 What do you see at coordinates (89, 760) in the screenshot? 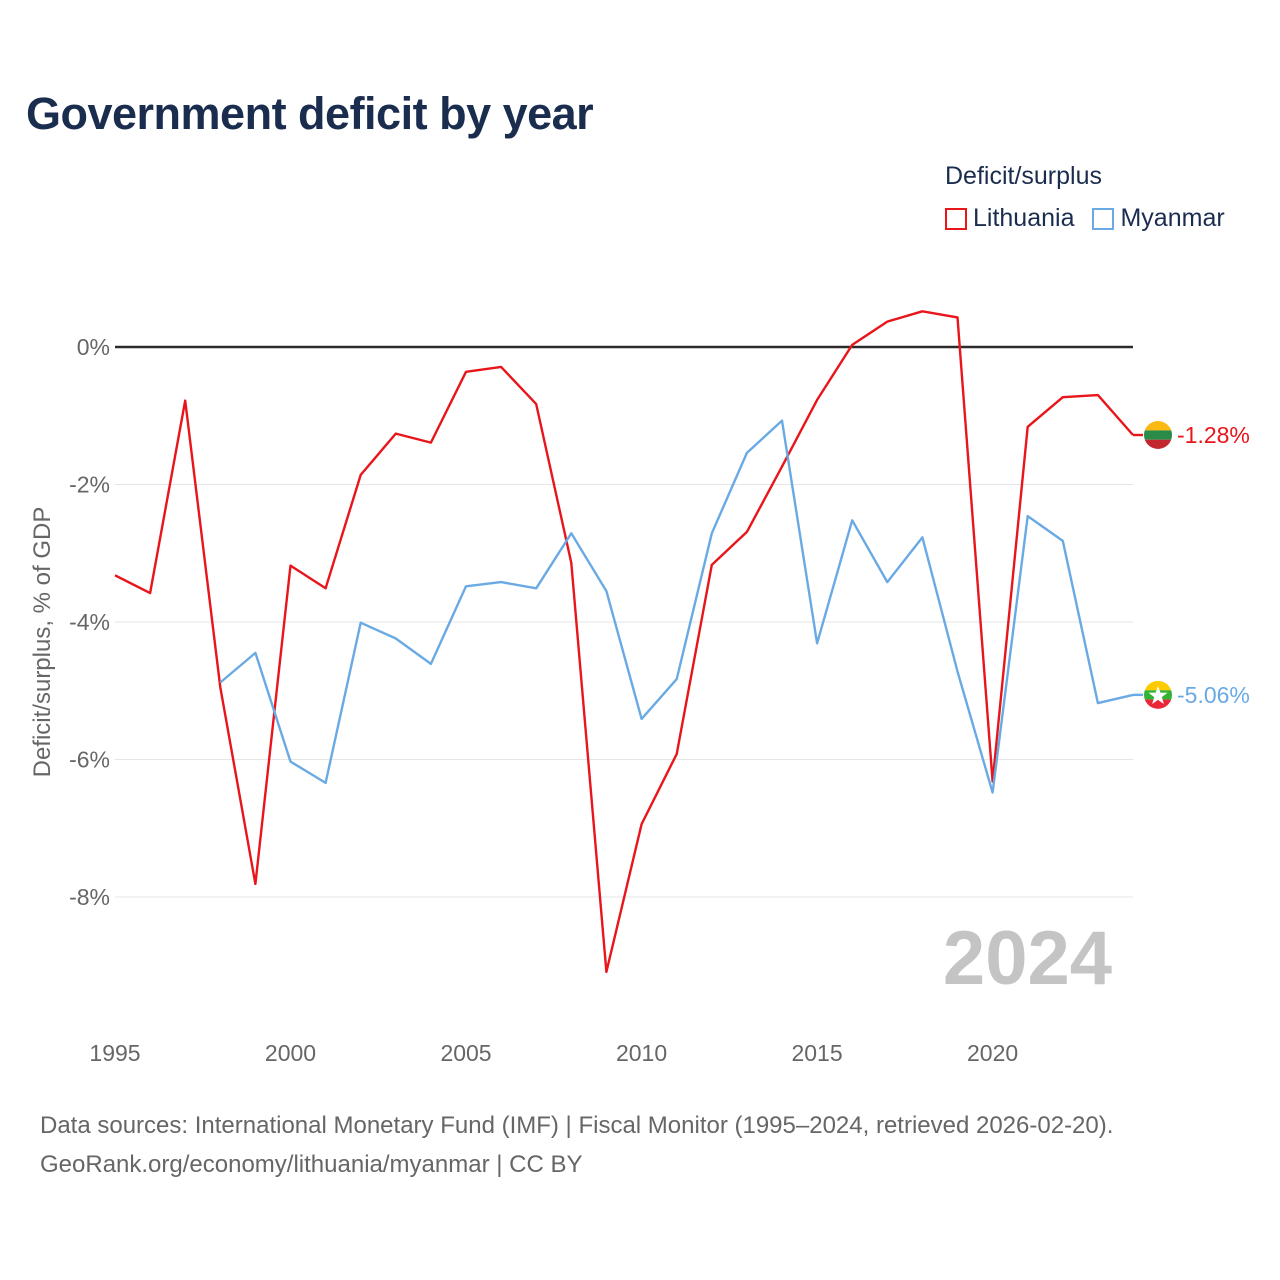
I see `y-tick-label: -6%` at bounding box center [89, 760].